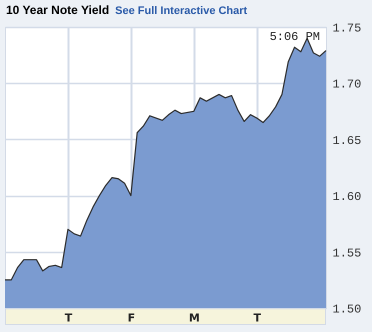  What do you see at coordinates (347, 309) in the screenshot?
I see `y-tick-label: 1.50` at bounding box center [347, 309].